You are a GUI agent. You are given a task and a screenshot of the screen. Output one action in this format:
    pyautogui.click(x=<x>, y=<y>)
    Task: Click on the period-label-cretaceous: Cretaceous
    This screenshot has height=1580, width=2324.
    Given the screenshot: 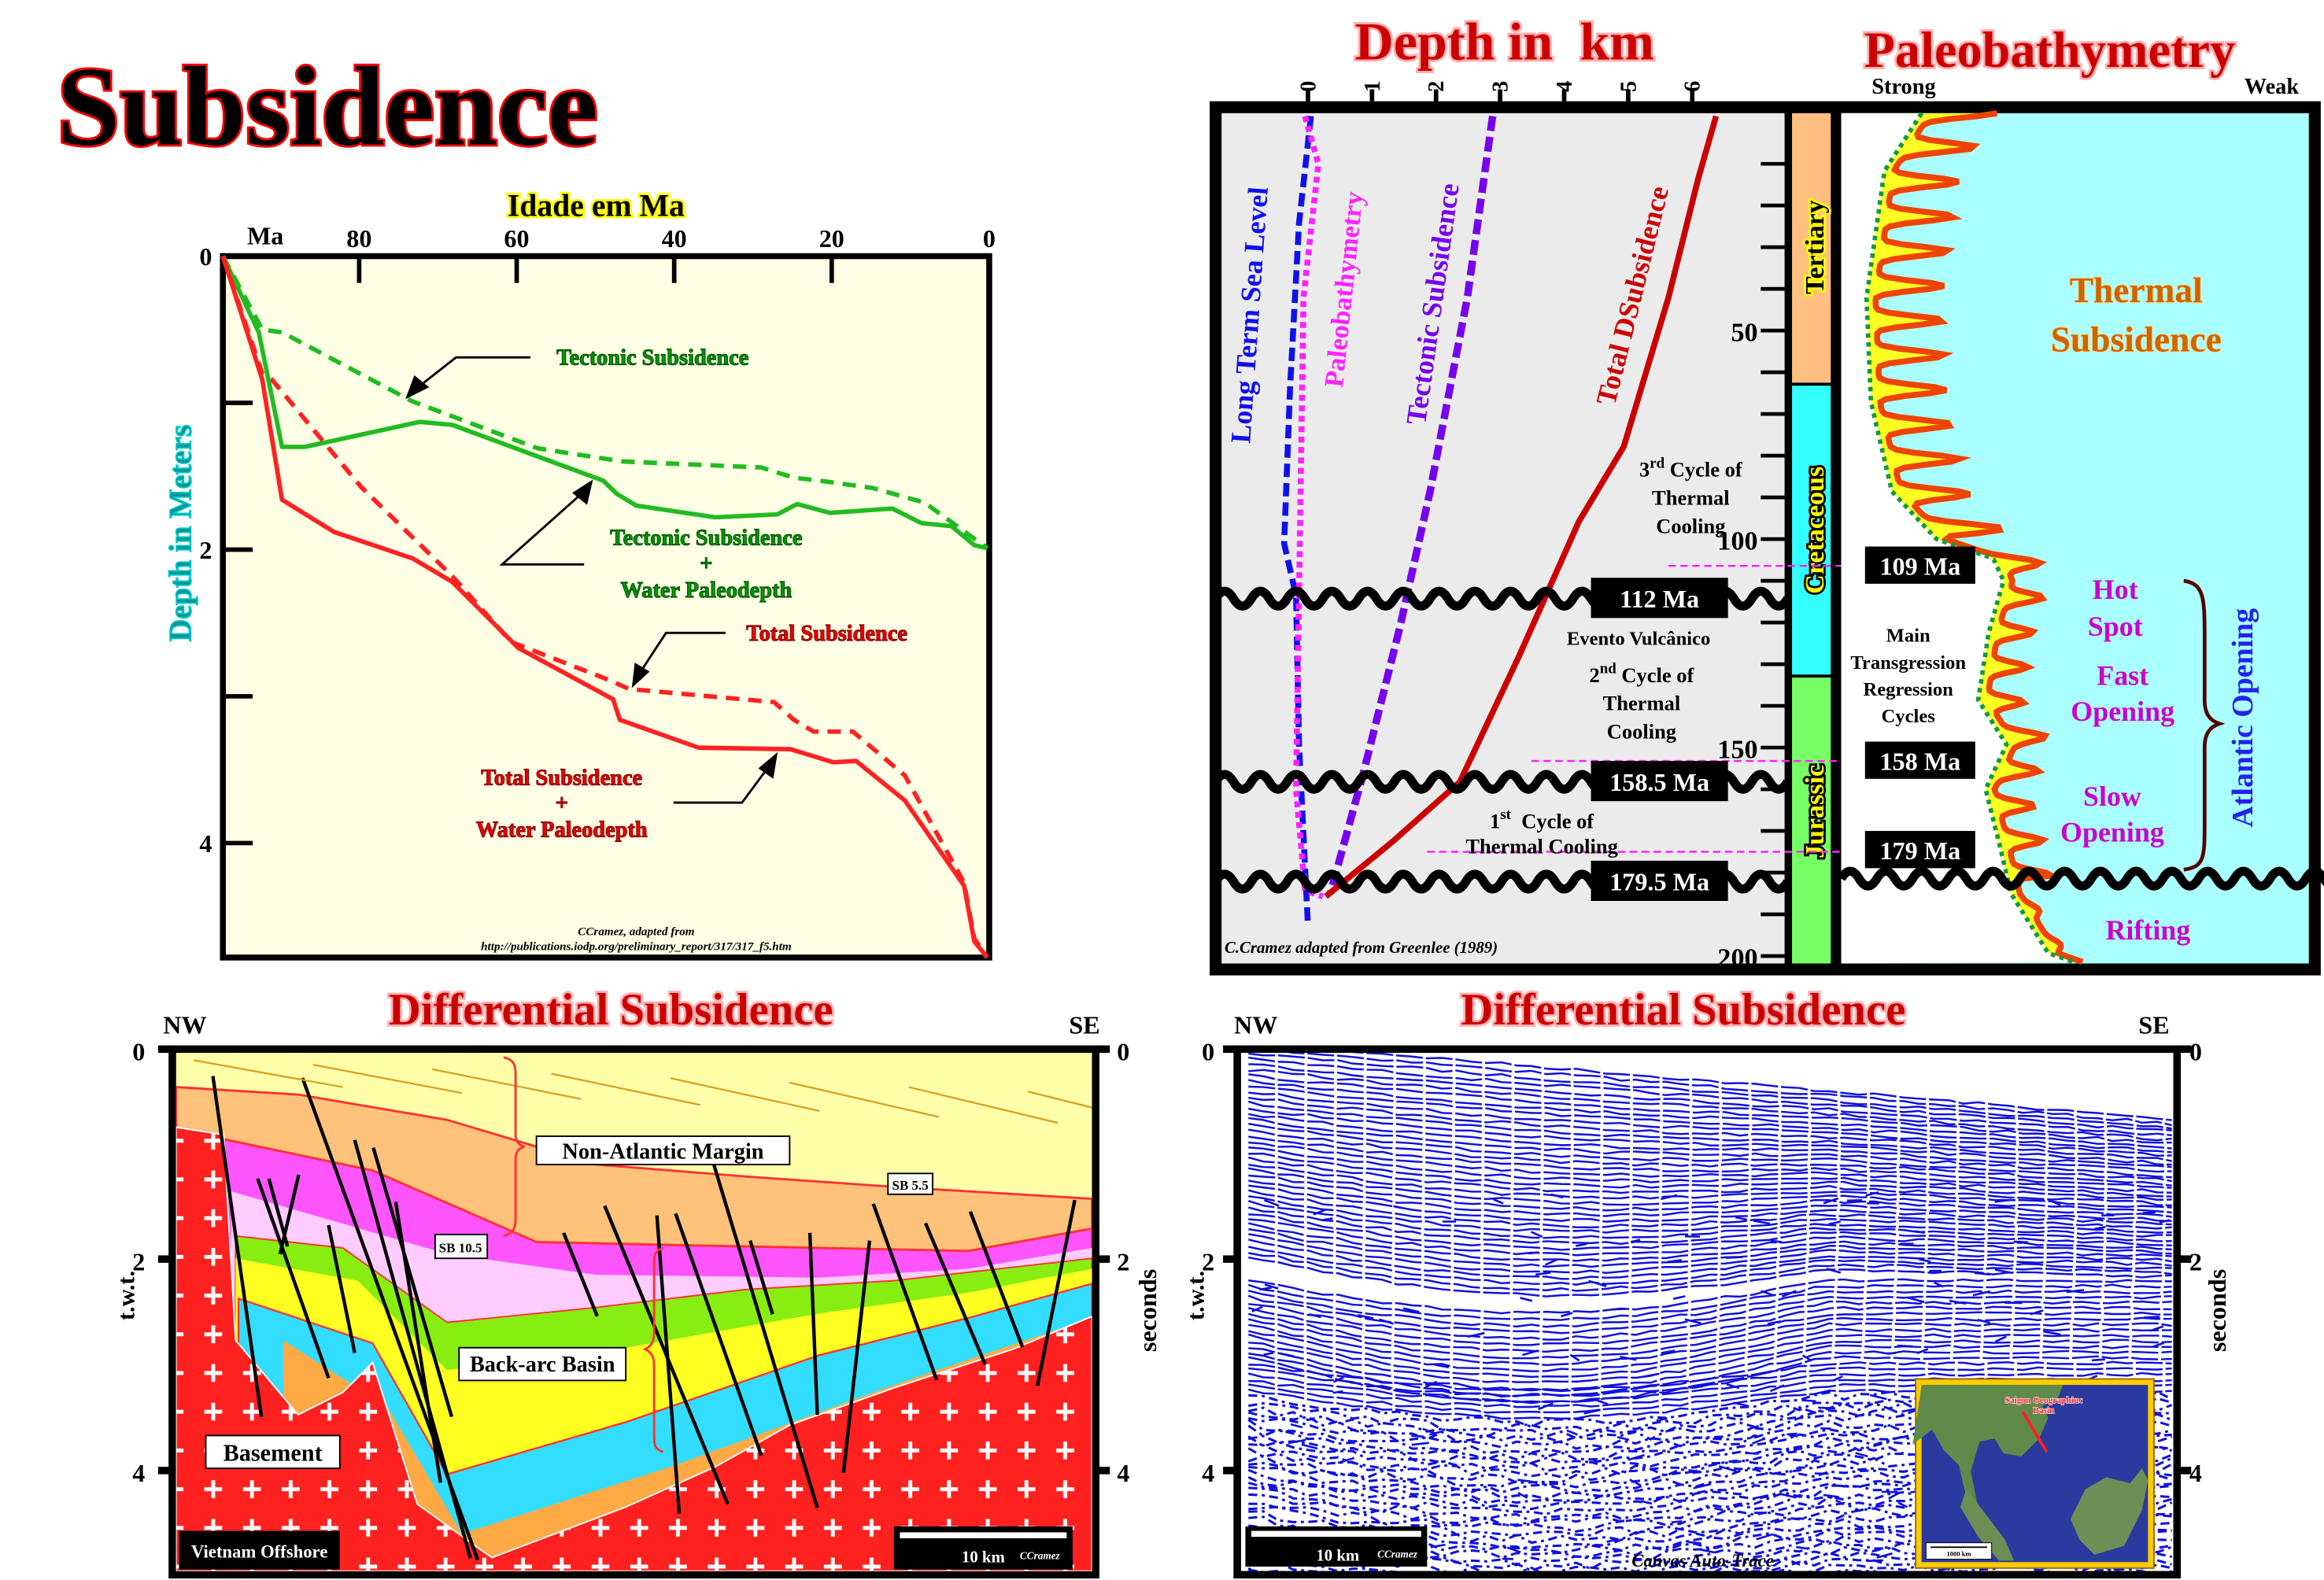 What is the action you would take?
    pyautogui.click(x=1815, y=530)
    